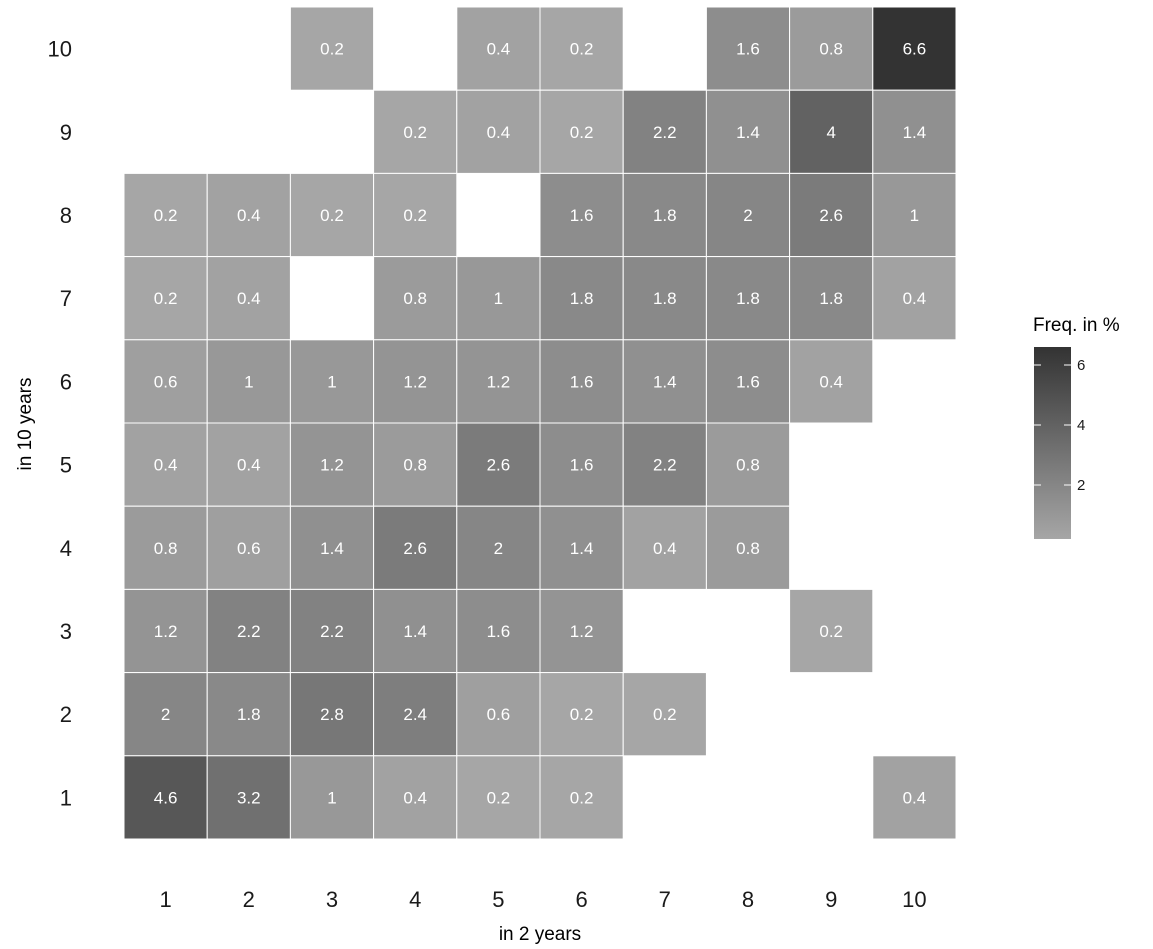 The image size is (1153, 949). Describe the element at coordinates (332, 899) in the screenshot. I see `x-tick-label: 3` at that location.